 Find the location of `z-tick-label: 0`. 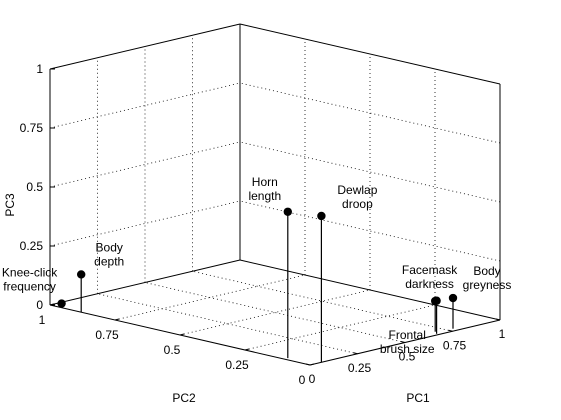

z-tick-label: 0 is located at coordinates (39, 305).